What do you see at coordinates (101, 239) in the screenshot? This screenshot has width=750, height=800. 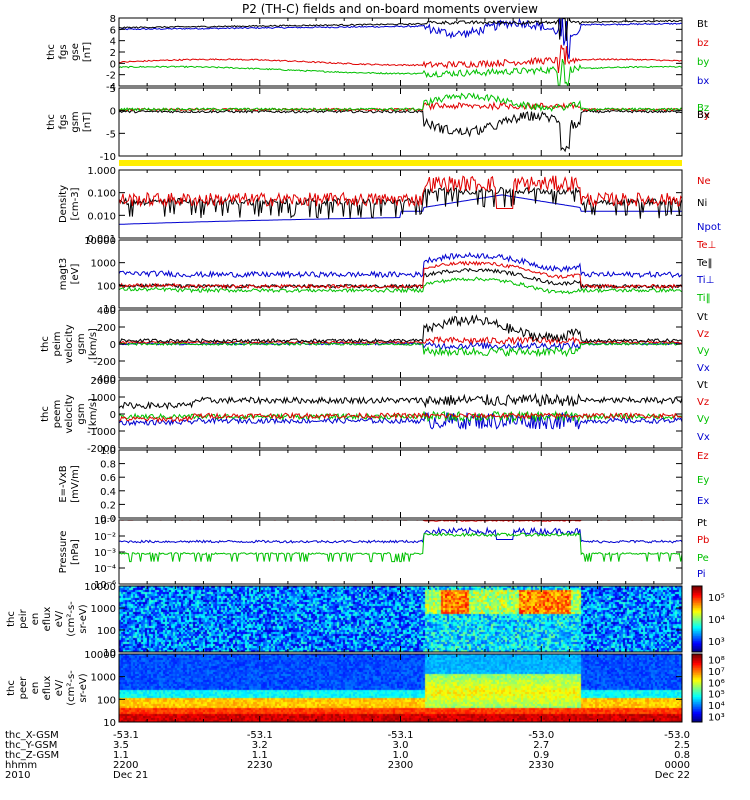 I see `ytick-label: 0.001` at bounding box center [101, 239].